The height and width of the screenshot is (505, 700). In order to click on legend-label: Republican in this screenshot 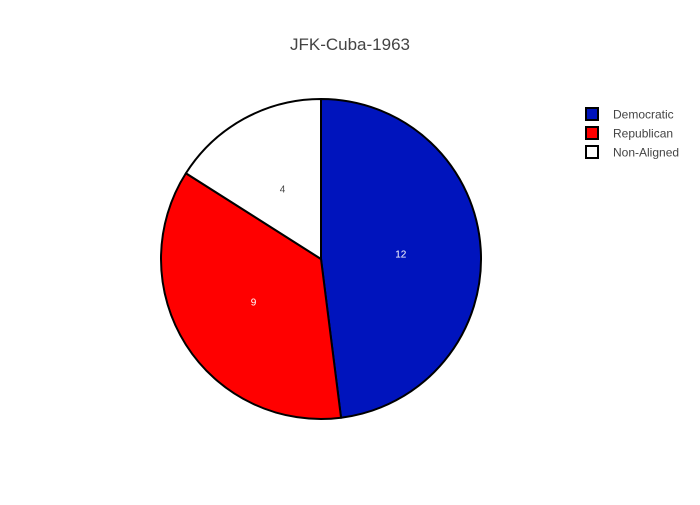, I will do `click(643, 134)`.